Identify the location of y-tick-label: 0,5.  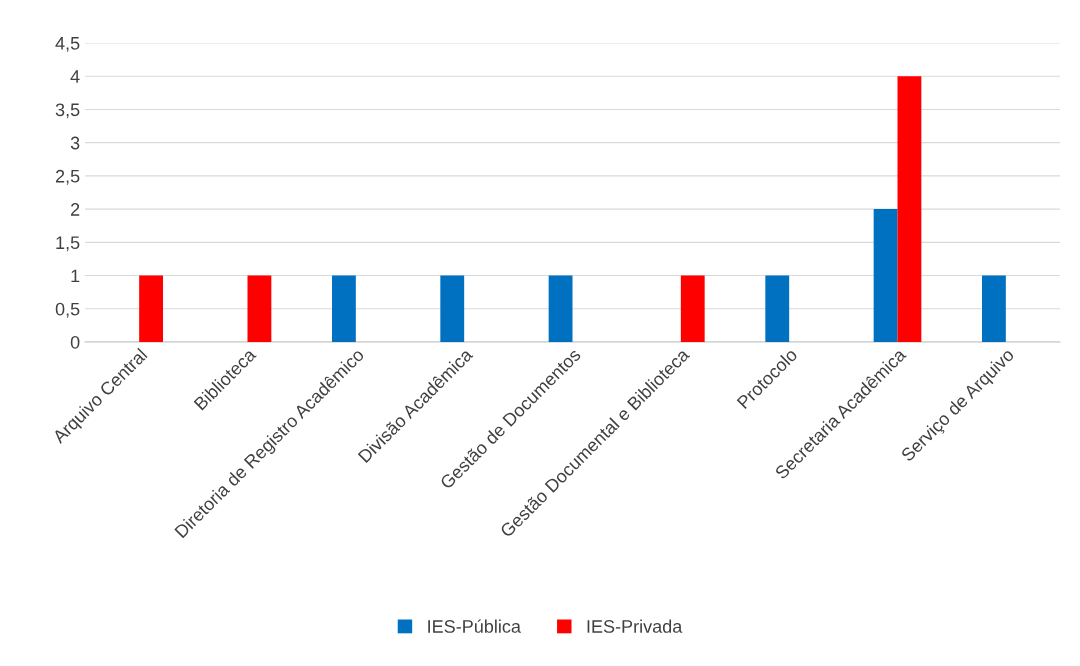
(67, 310).